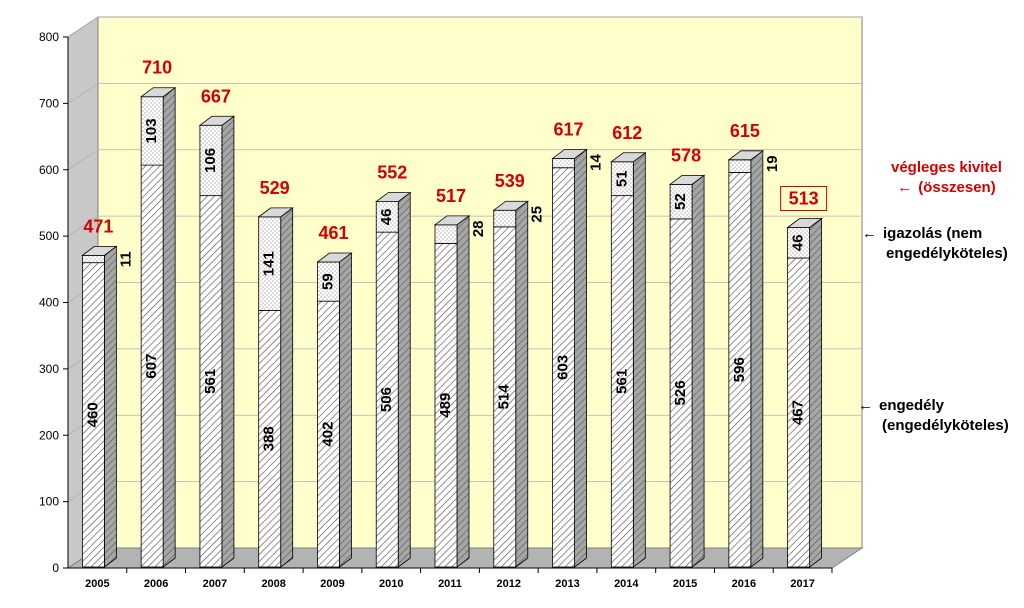  Describe the element at coordinates (273, 584) in the screenshot. I see `x-tick-label: 2008` at that location.